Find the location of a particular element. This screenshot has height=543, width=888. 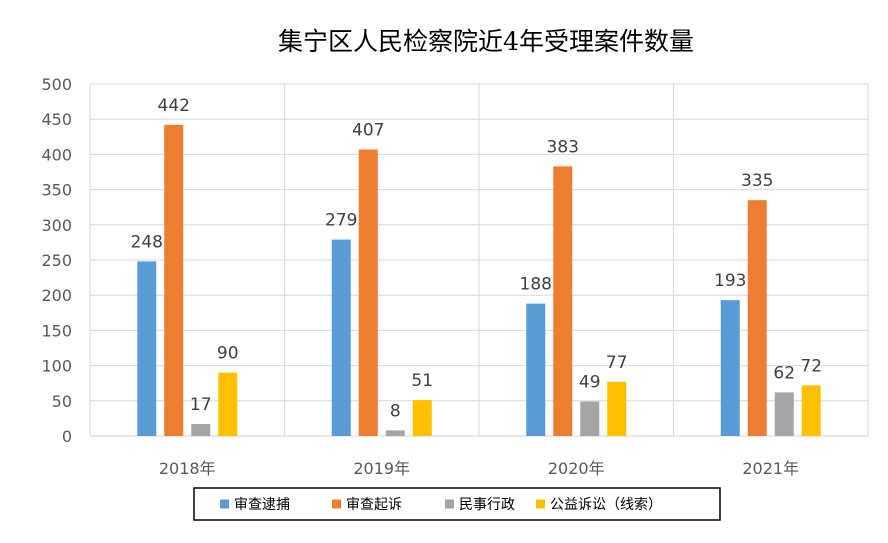

legend-label: 公益诉讼（线索） is located at coordinates (606, 504).